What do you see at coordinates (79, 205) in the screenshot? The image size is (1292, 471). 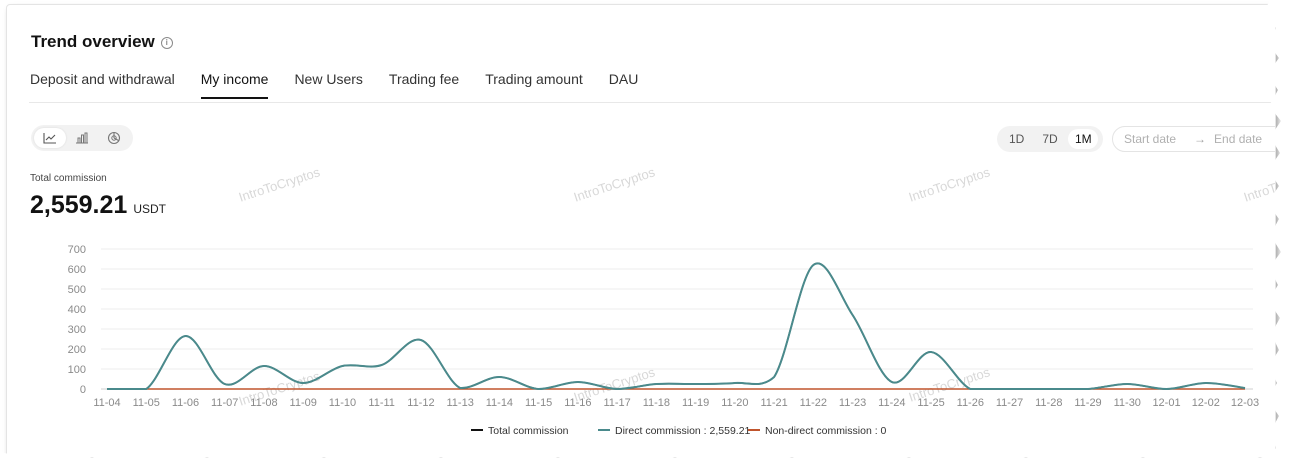 I see `summary-value: 2,559.21` at bounding box center [79, 205].